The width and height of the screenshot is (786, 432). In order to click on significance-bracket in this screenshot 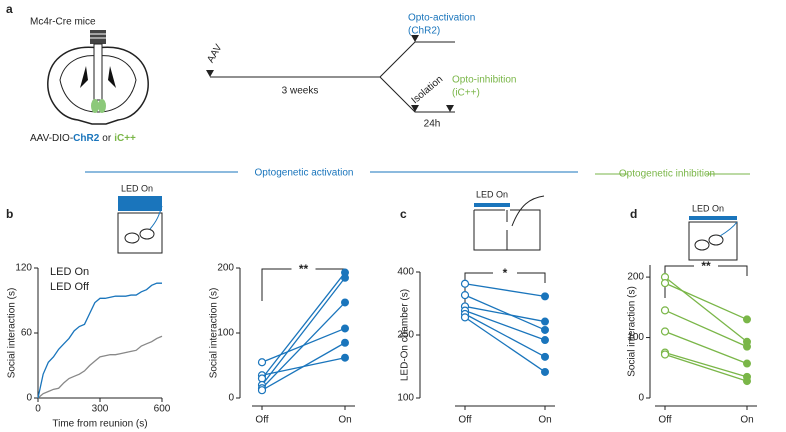, I will do `click(706, 281)`.